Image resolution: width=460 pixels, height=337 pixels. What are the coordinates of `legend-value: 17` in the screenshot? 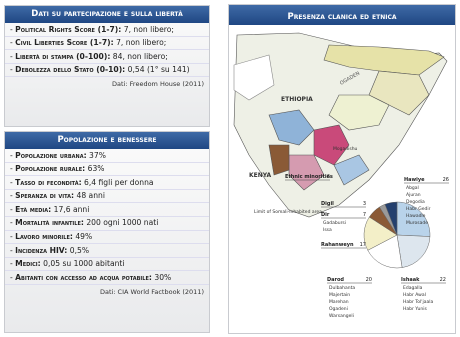 It's located at (363, 245).